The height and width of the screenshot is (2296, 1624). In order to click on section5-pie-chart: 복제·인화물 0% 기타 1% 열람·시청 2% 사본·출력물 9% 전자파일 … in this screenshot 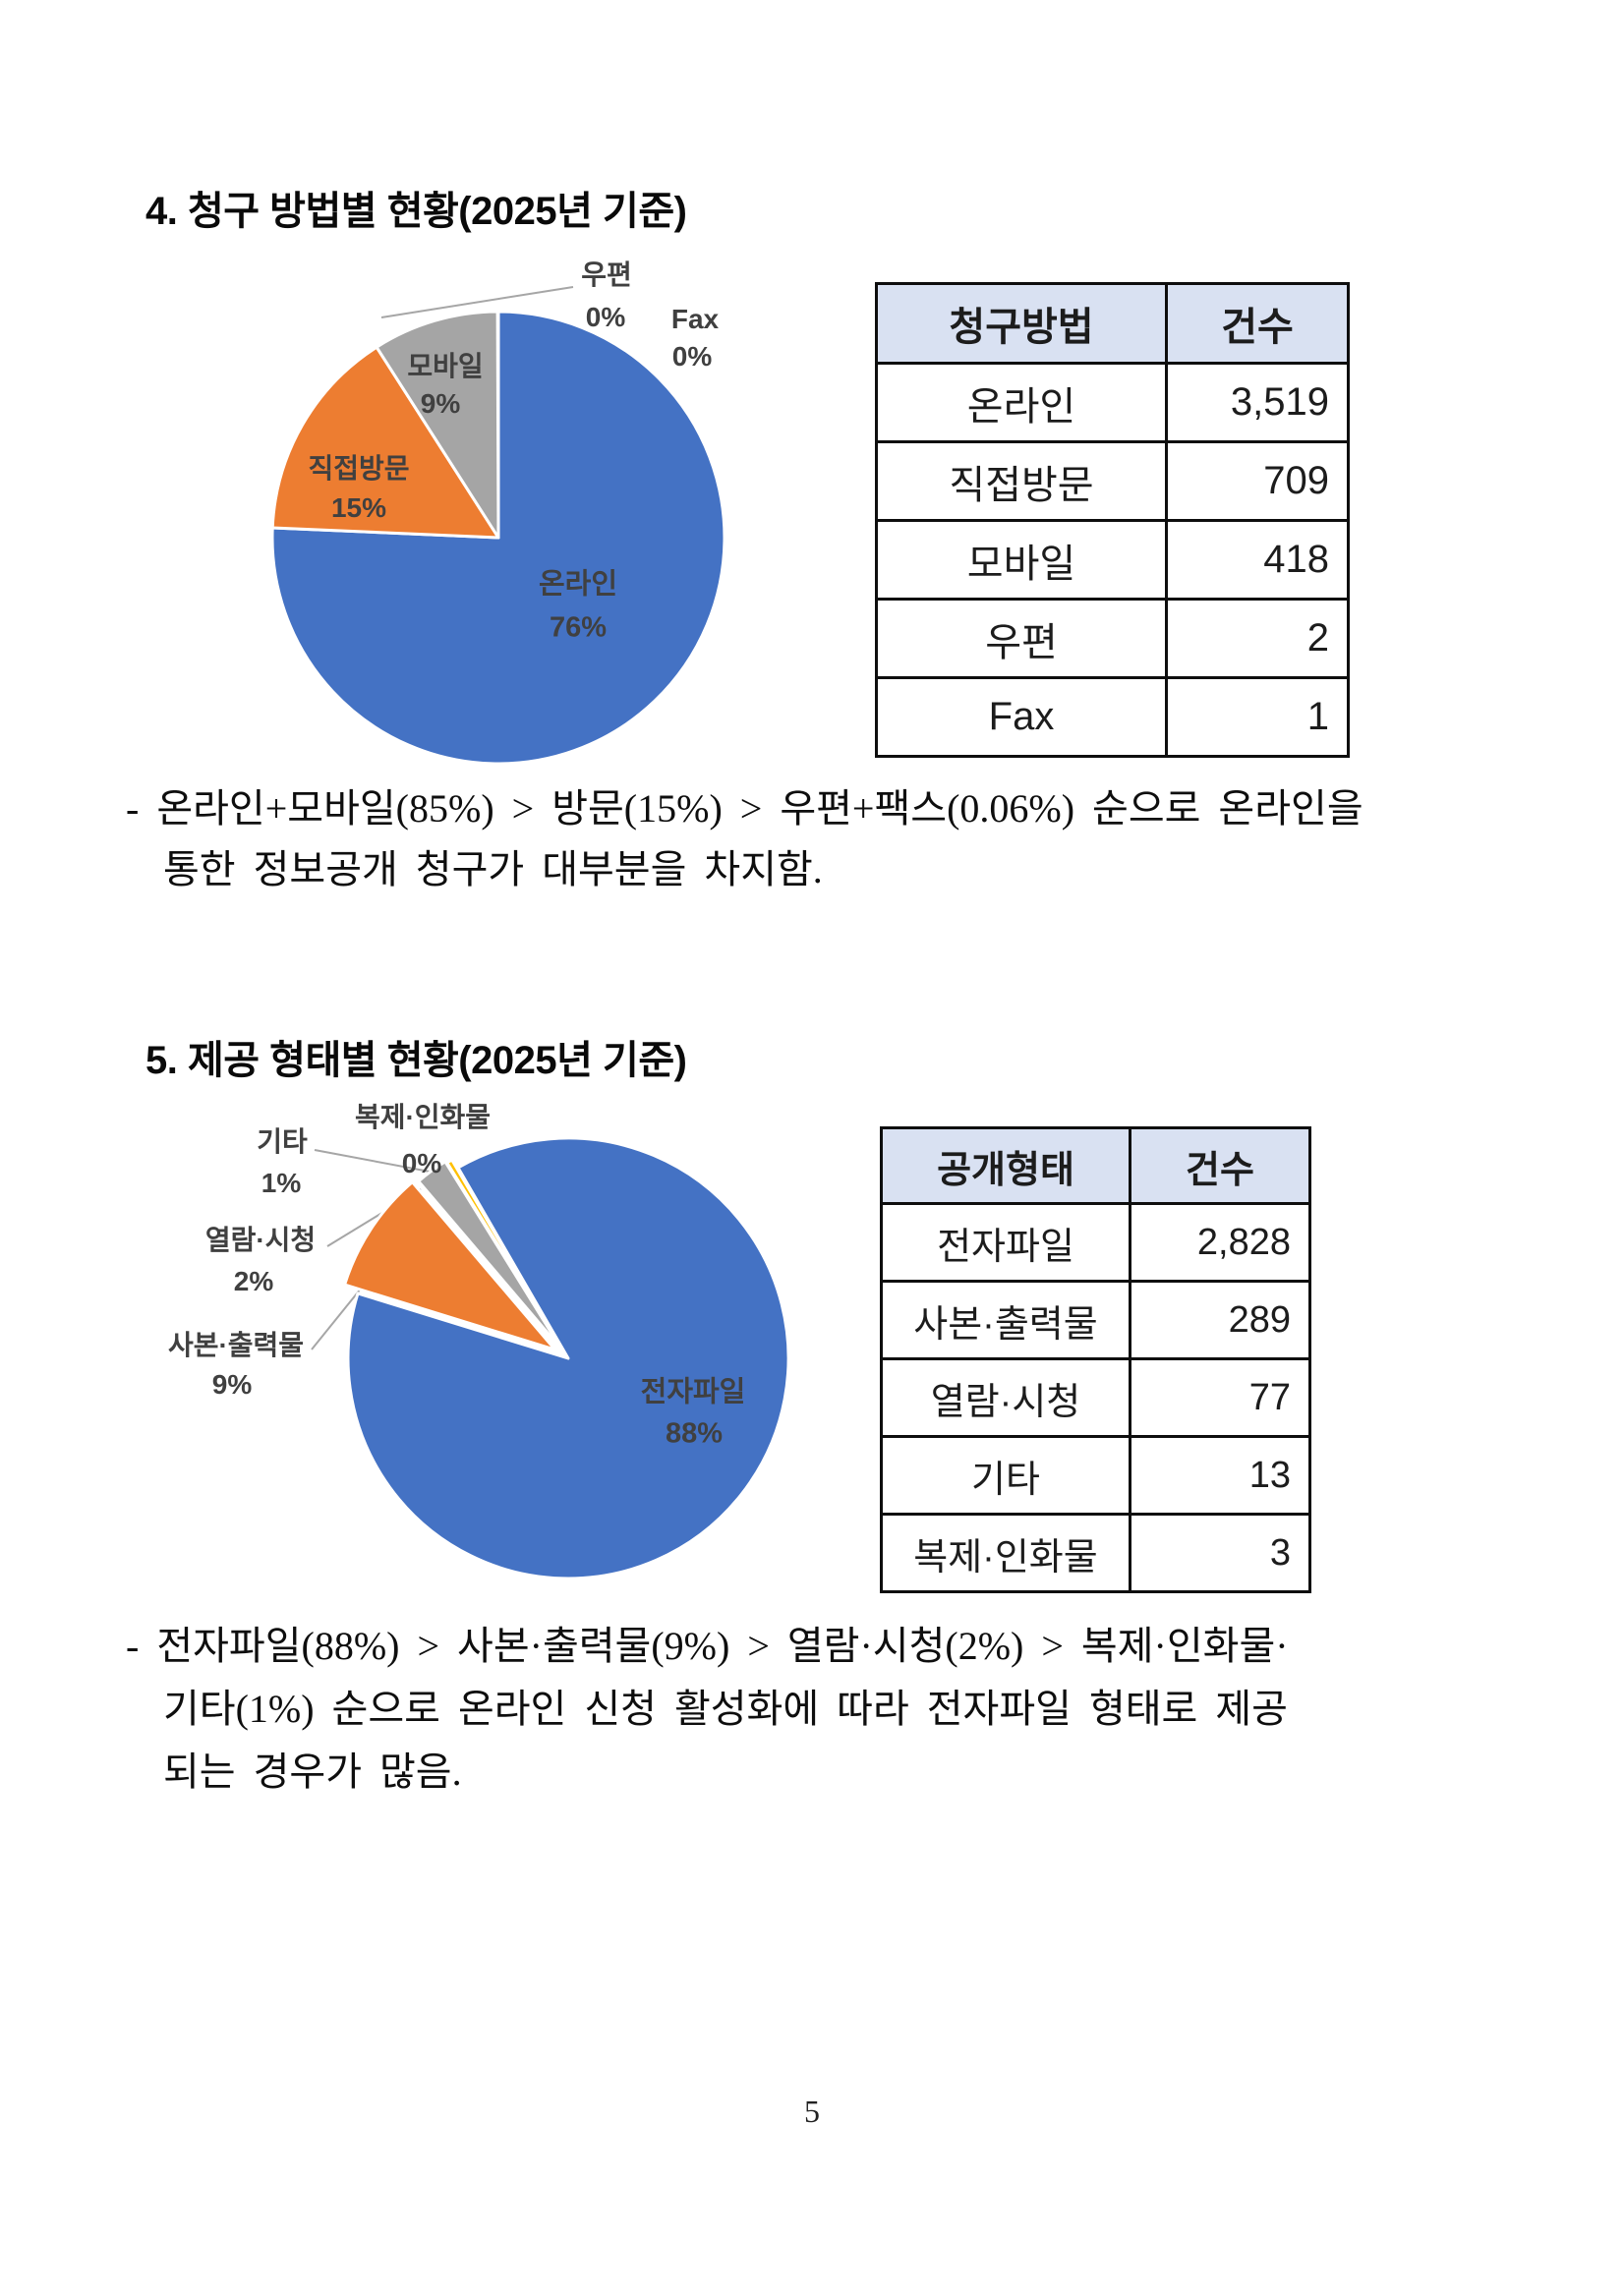, I will do `click(482, 1347)`.